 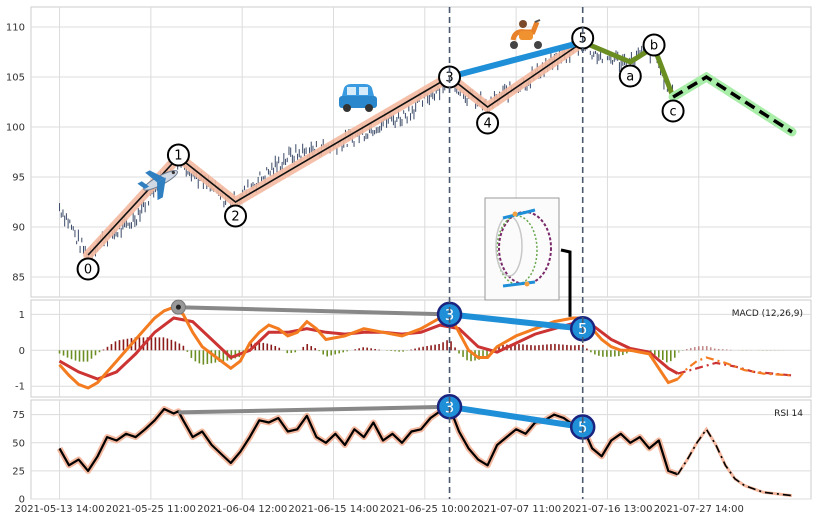 I want to click on wave-3-5-line, so click(x=516, y=59).